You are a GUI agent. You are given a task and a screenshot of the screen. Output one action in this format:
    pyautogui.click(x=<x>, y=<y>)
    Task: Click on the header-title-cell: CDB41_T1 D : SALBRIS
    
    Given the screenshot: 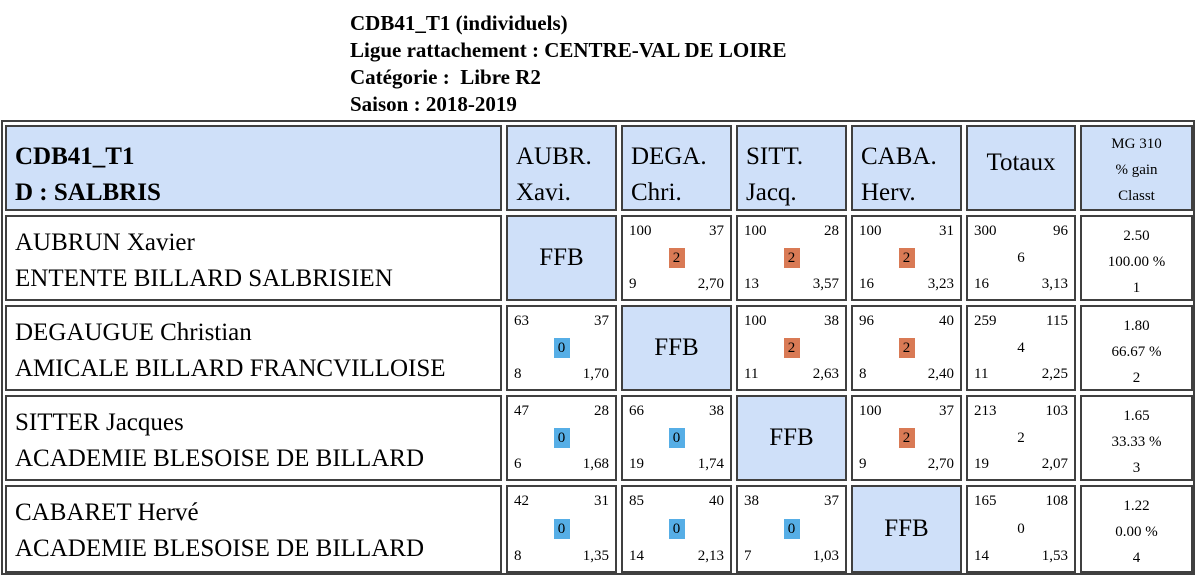 What is the action you would take?
    pyautogui.click(x=253, y=168)
    